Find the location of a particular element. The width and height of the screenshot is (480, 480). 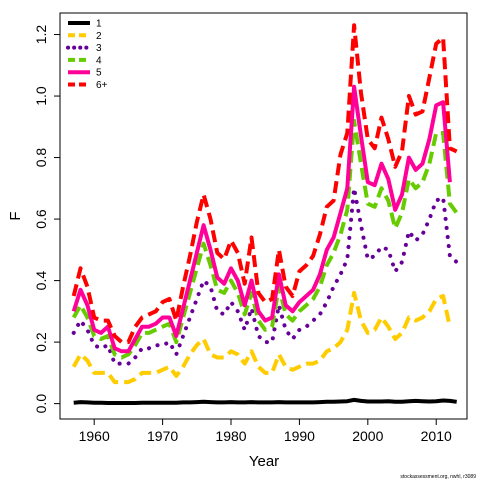

y-tick-label: 0.2 is located at coordinates (41, 342).